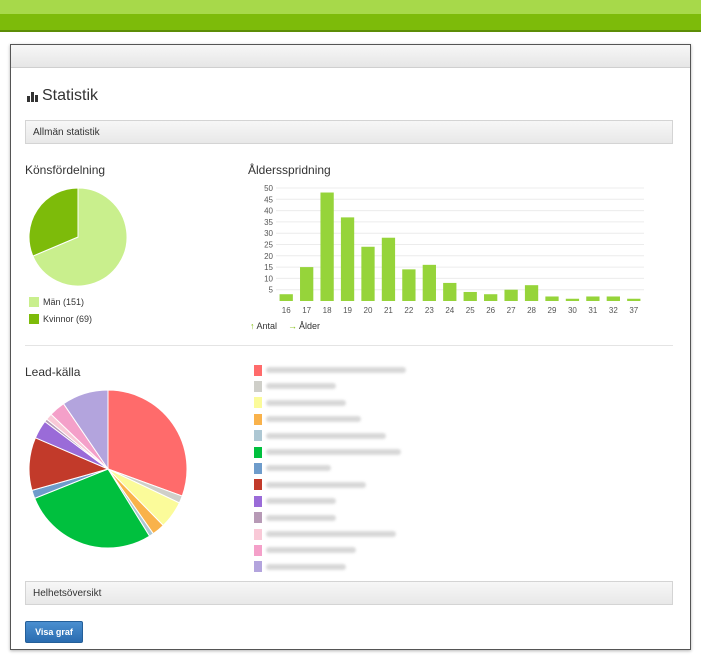 The height and width of the screenshot is (656, 701). Describe the element at coordinates (350, 31) in the screenshot. I see `top-bar-border` at that location.